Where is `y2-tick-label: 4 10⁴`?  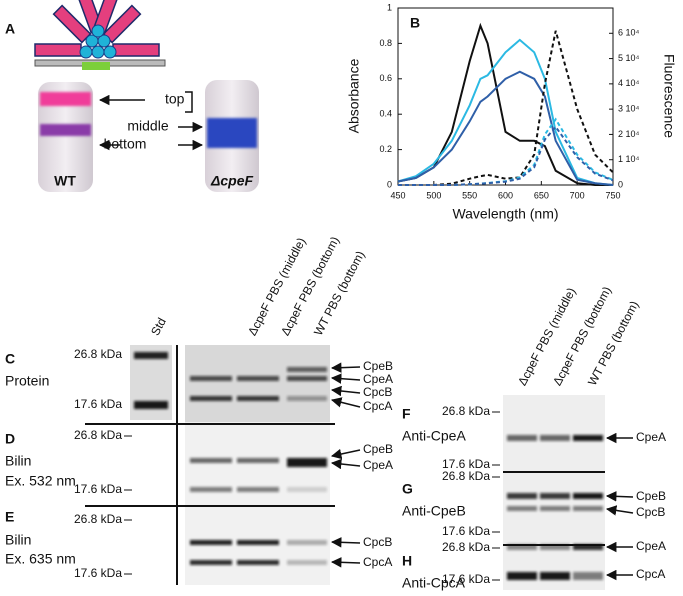 y2-tick-label: 4 10⁴ is located at coordinates (629, 83).